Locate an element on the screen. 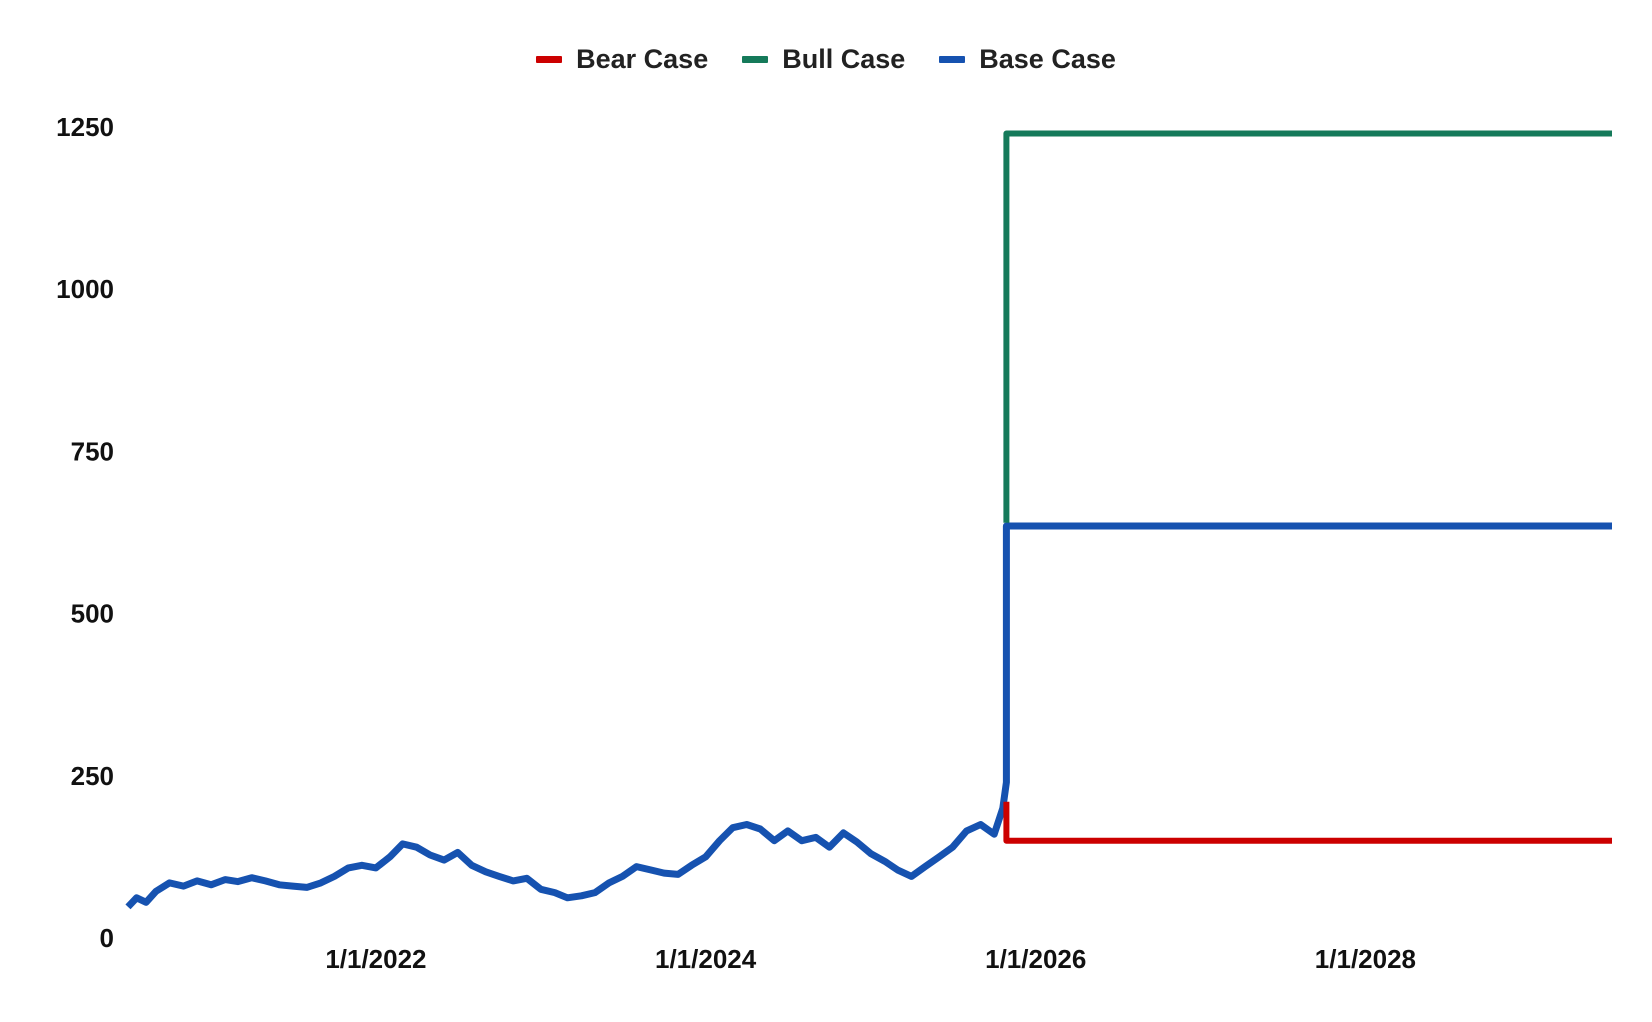  bear-case-swatch is located at coordinates (549, 59).